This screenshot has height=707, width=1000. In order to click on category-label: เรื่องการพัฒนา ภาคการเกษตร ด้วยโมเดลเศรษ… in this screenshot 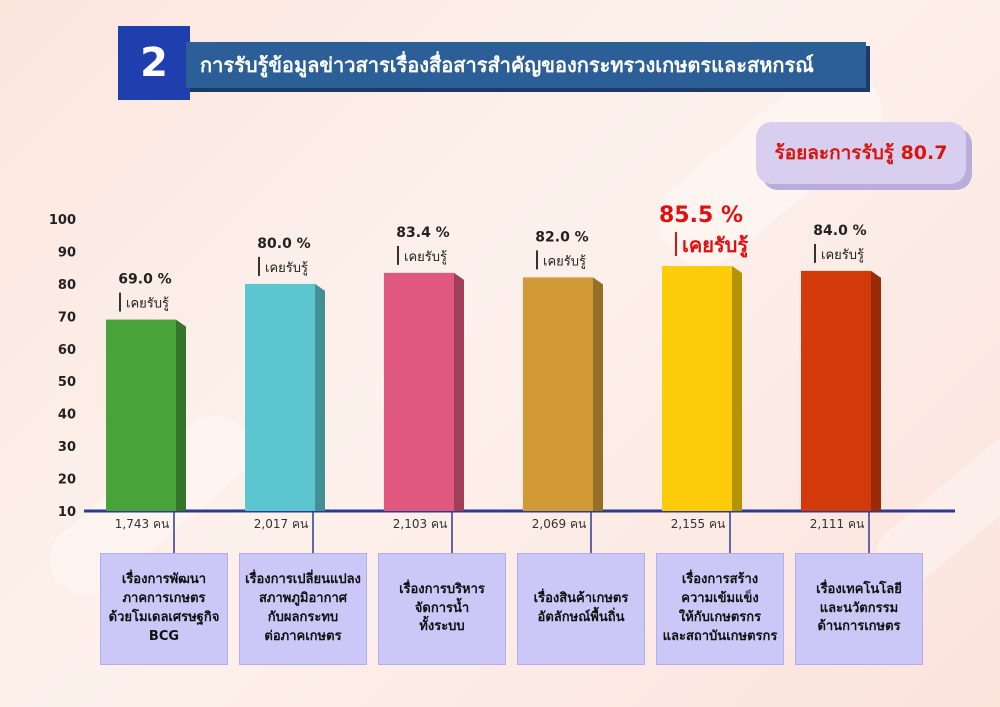, I will do `click(164, 608)`.